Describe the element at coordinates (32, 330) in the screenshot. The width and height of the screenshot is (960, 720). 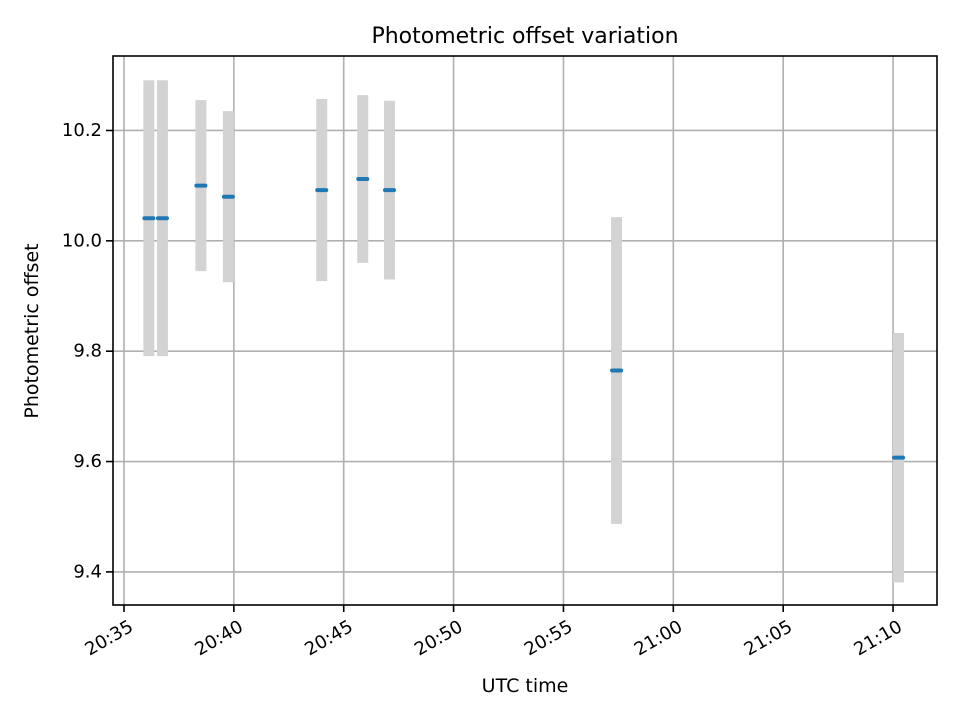
I see `y-axis-label: Photometric offset` at that location.